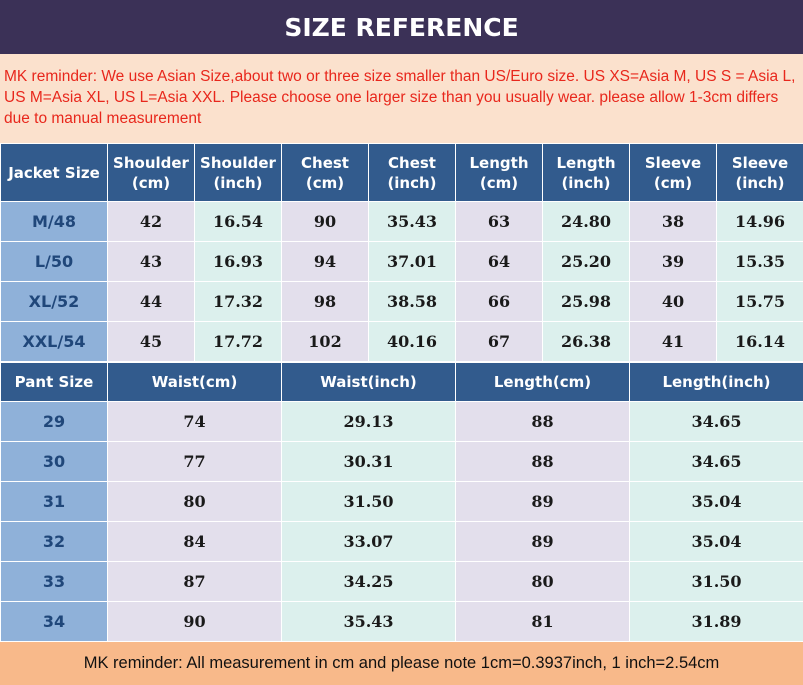 The image size is (803, 685). I want to click on jacket-value-cell: 17.32, so click(238, 301).